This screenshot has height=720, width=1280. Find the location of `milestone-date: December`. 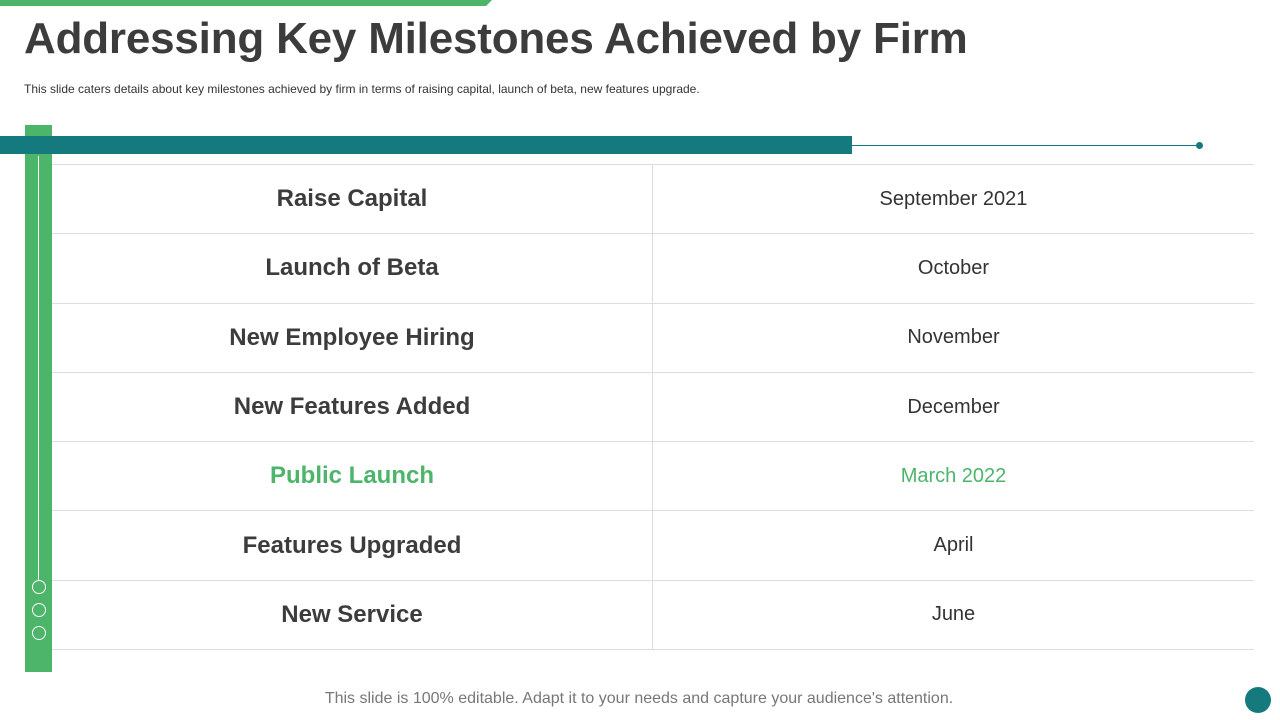

milestone-date: December is located at coordinates (953, 406).